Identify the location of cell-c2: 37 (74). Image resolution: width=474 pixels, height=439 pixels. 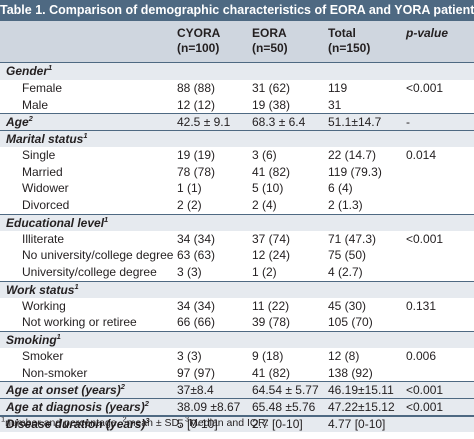
(271, 238).